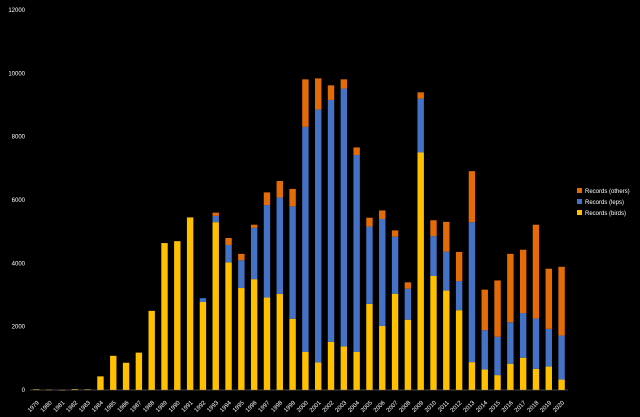 This screenshot has width=640, height=417. Describe the element at coordinates (354, 407) in the screenshot. I see `x-tick-label: 2004` at that location.